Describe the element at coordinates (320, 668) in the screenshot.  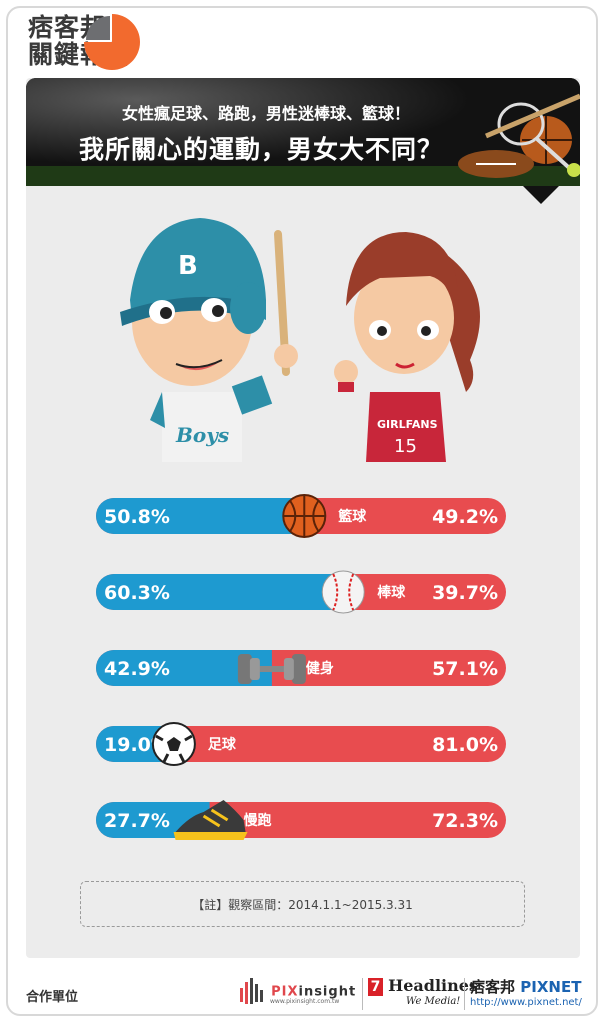
I see `category-label: 健身` at that location.